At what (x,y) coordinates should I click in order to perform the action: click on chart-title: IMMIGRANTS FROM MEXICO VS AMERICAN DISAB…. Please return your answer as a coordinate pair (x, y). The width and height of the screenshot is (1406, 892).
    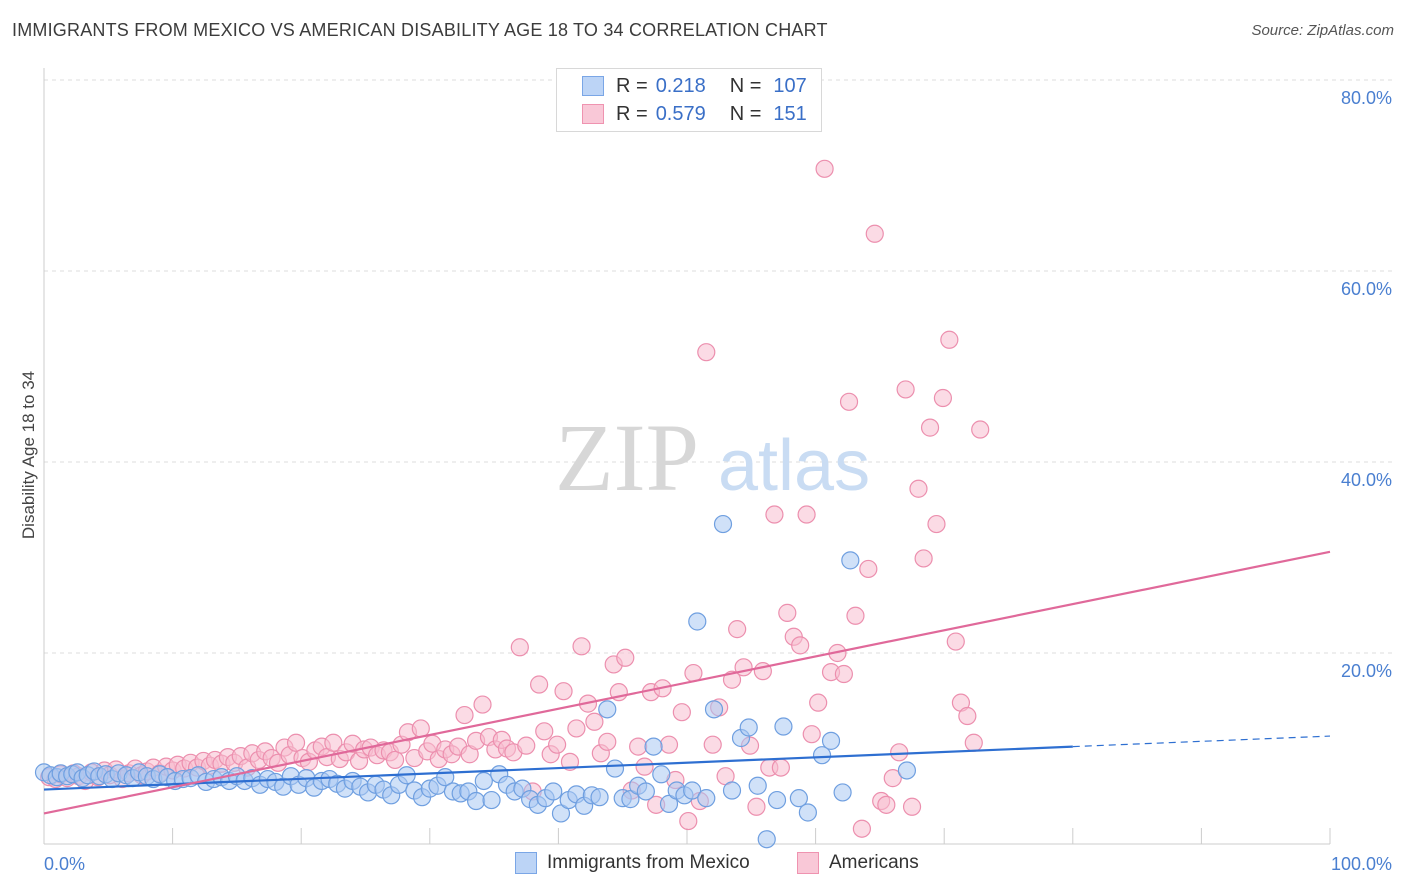
    Looking at the image, I should click on (420, 30).